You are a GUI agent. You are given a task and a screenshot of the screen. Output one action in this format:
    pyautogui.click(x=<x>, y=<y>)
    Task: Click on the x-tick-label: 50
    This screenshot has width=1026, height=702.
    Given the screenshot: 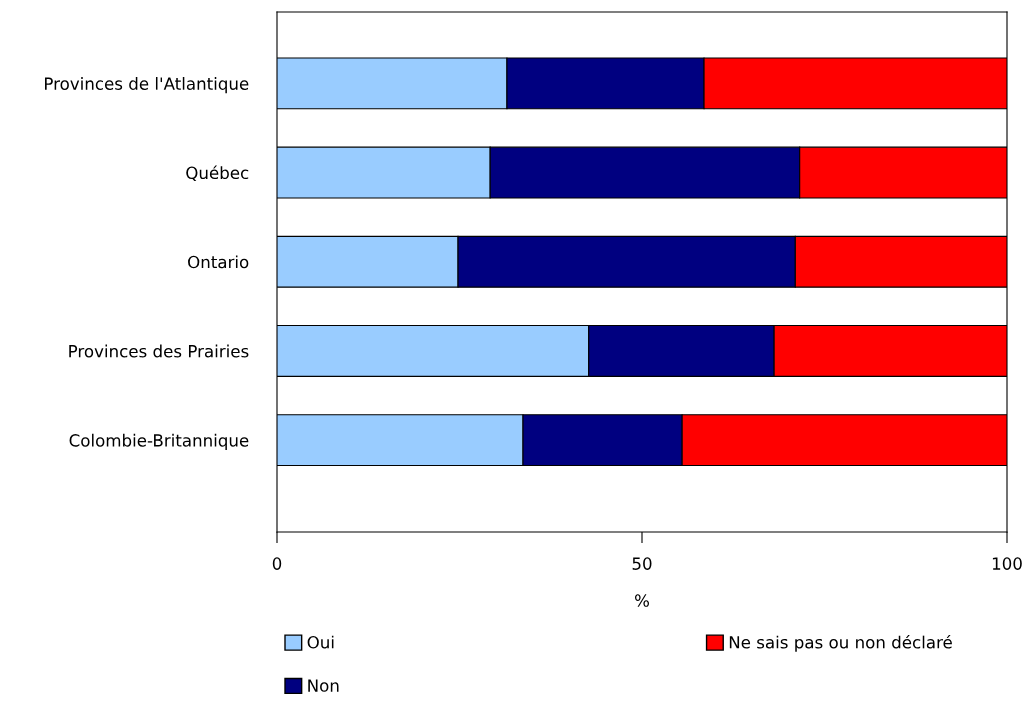 What is the action you would take?
    pyautogui.click(x=642, y=563)
    